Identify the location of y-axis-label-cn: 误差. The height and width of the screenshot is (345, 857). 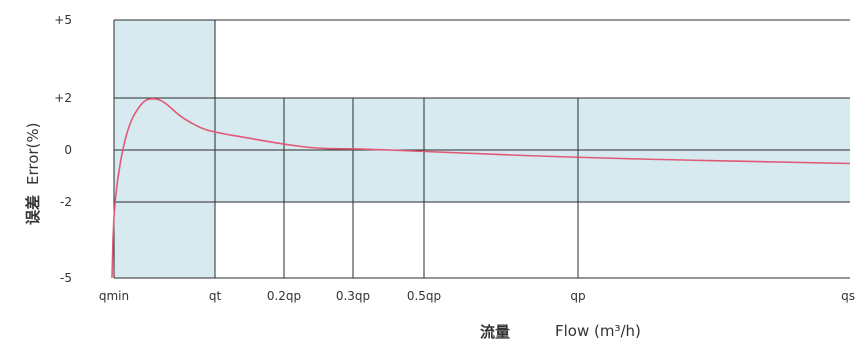
(33, 210).